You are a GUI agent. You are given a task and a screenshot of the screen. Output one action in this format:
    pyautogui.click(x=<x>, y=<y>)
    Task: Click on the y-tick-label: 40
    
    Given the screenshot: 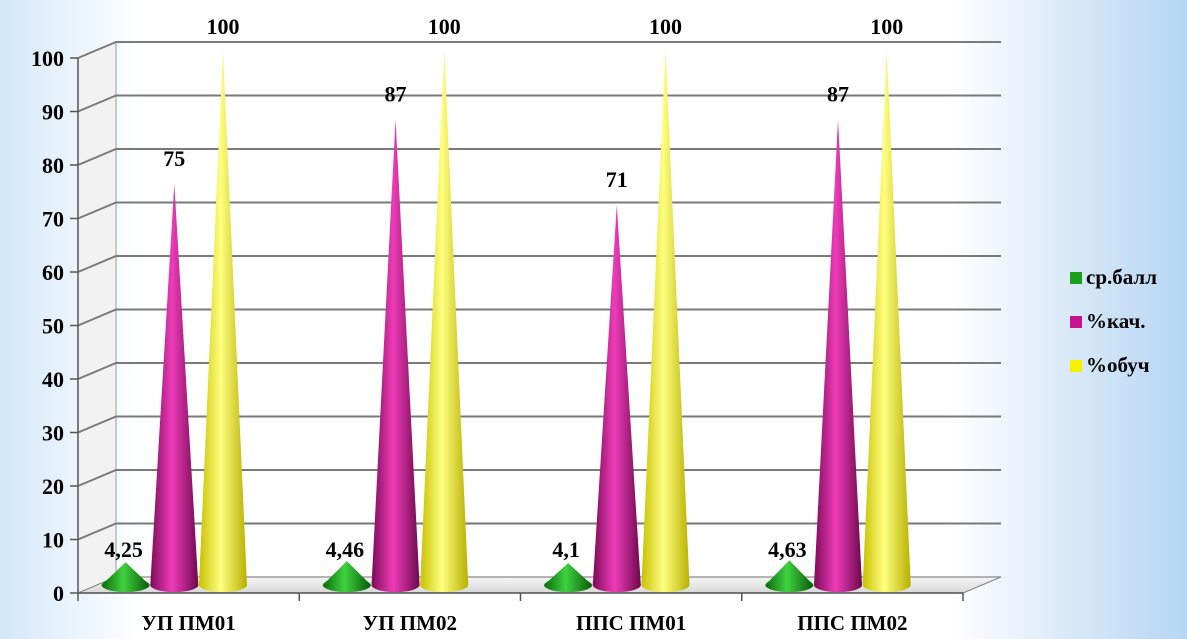 What is the action you would take?
    pyautogui.click(x=53, y=379)
    